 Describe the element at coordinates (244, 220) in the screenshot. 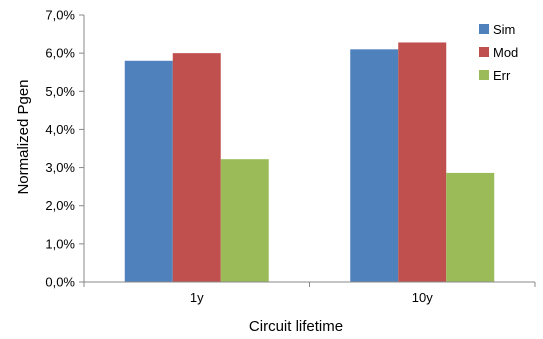

I see `bar-err-1y` at that location.